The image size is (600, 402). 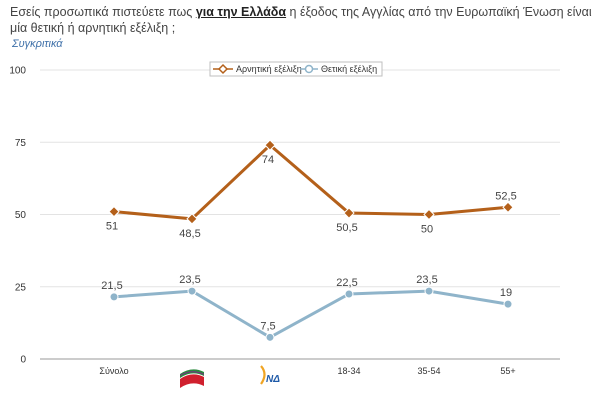 What do you see at coordinates (346, 283) in the screenshot?
I see `data-label: 22,5` at bounding box center [346, 283].